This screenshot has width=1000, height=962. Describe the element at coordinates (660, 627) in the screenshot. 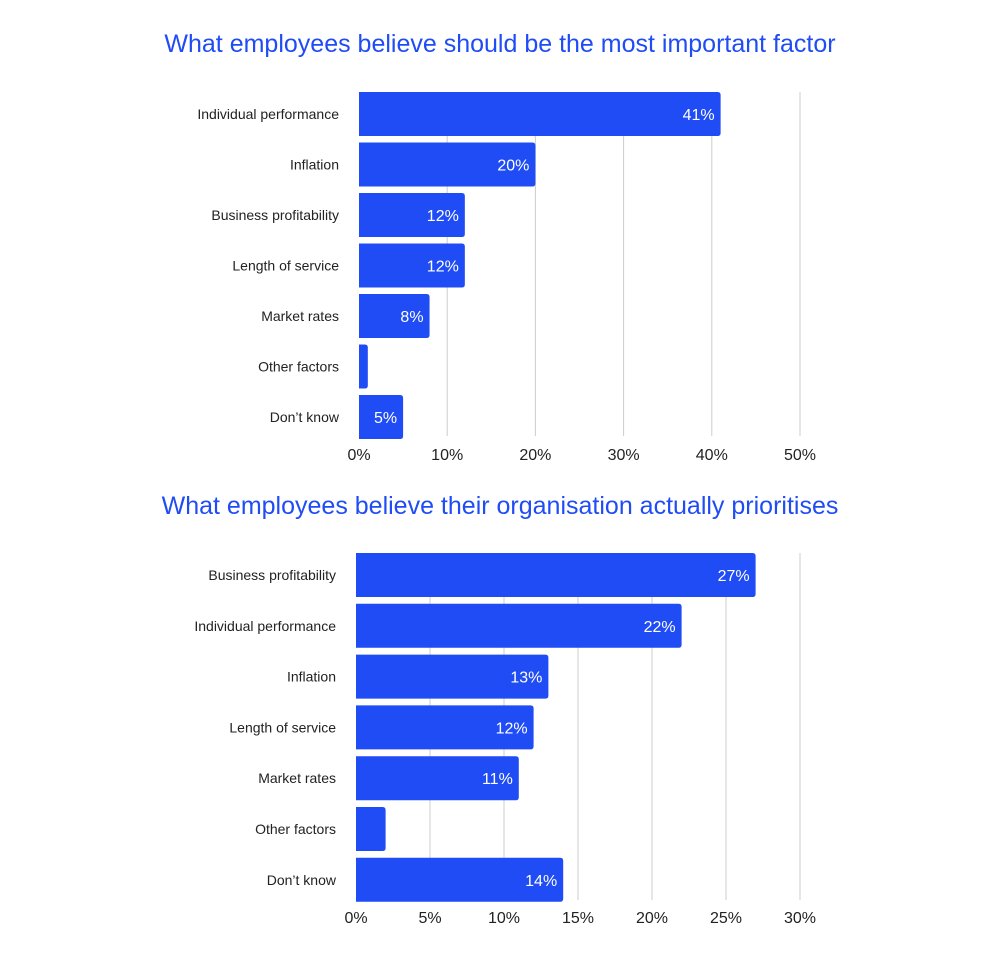

I see `chart-2-data-label: 22%` at that location.